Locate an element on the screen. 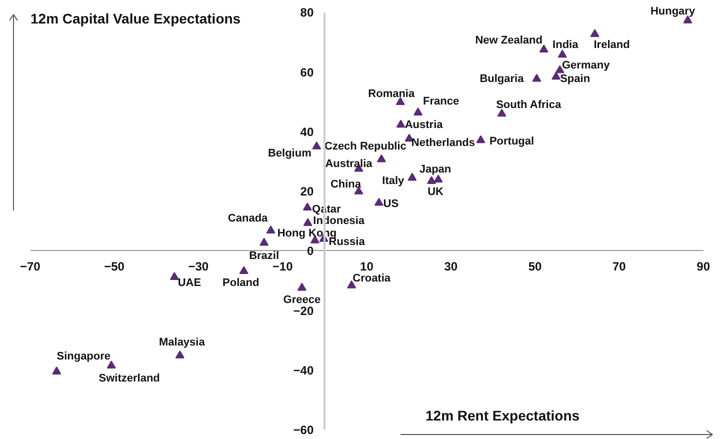  x-tick-label: 30 is located at coordinates (451, 267).